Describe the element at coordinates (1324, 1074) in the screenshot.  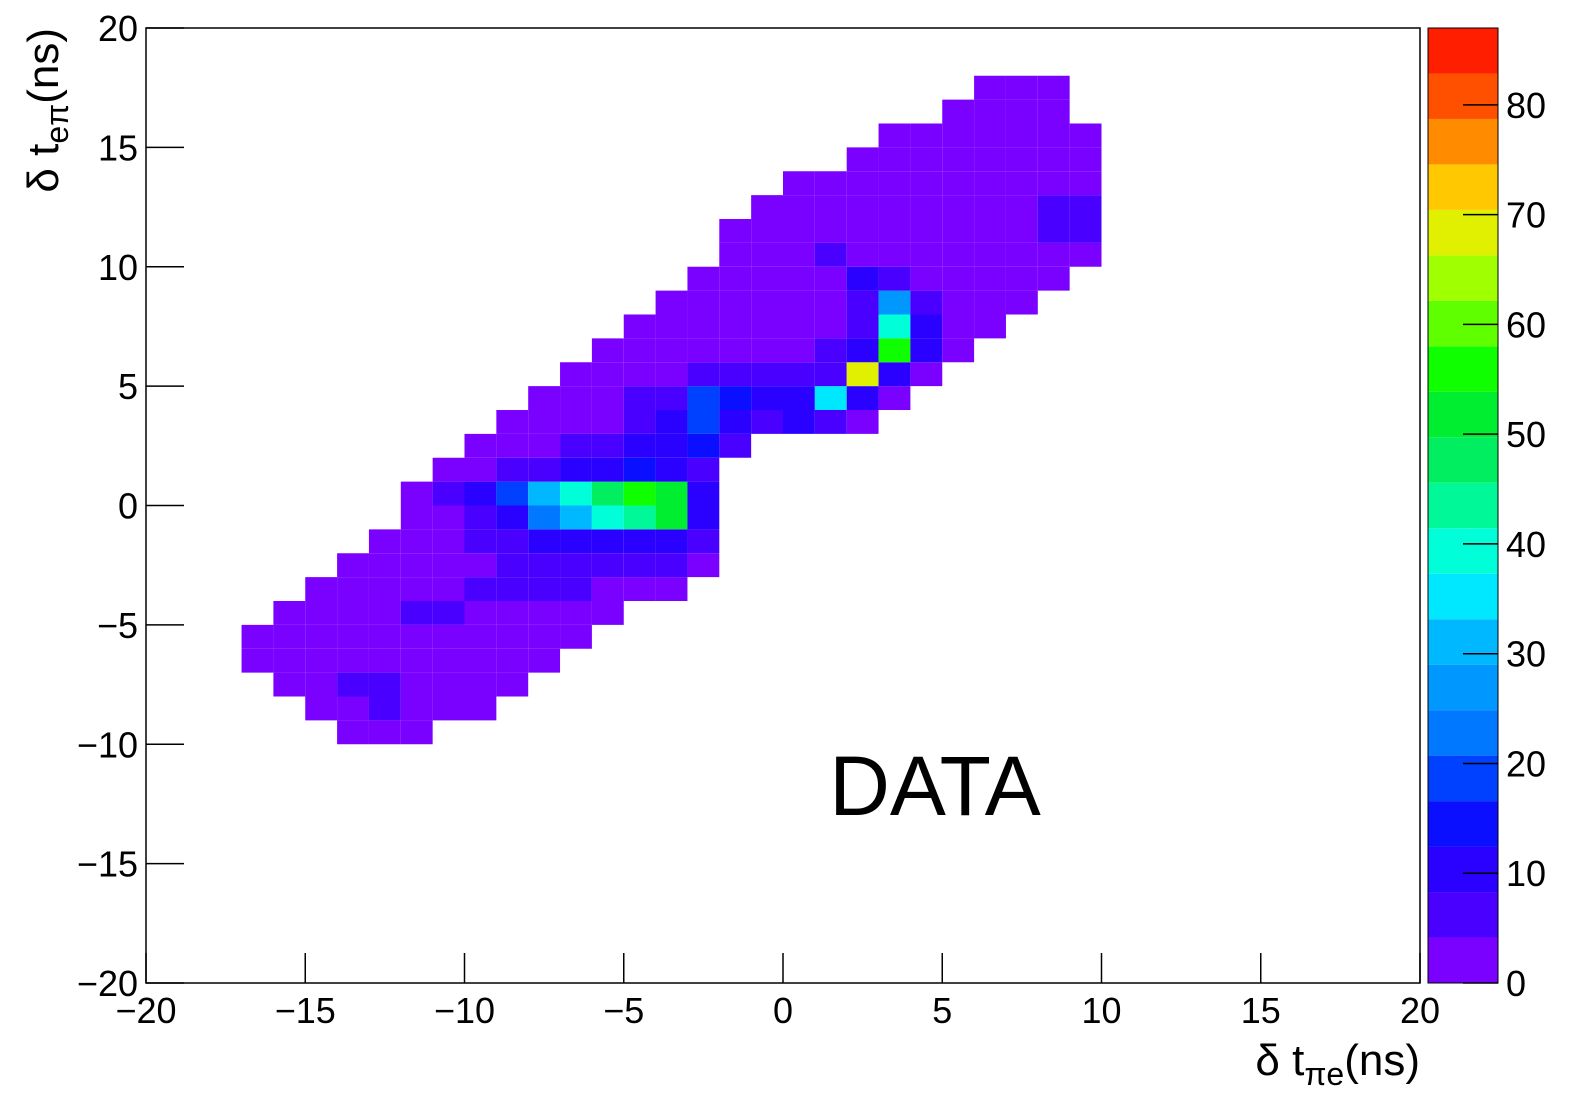
I see `x-title-sub: πe` at that location.